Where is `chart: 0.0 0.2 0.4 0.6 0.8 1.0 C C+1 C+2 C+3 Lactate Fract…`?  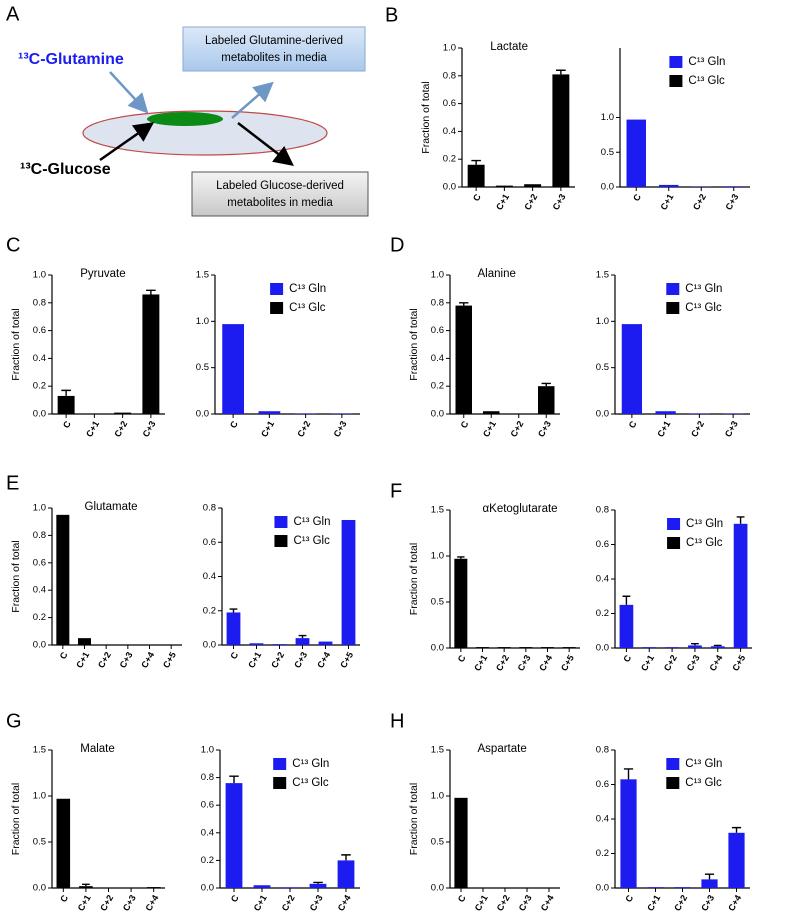
chart: 0.0 0.2 0.4 0.6 0.8 1.0 C C+1 C+2 C+3 Lactate Fract… is located at coordinates (480, 108).